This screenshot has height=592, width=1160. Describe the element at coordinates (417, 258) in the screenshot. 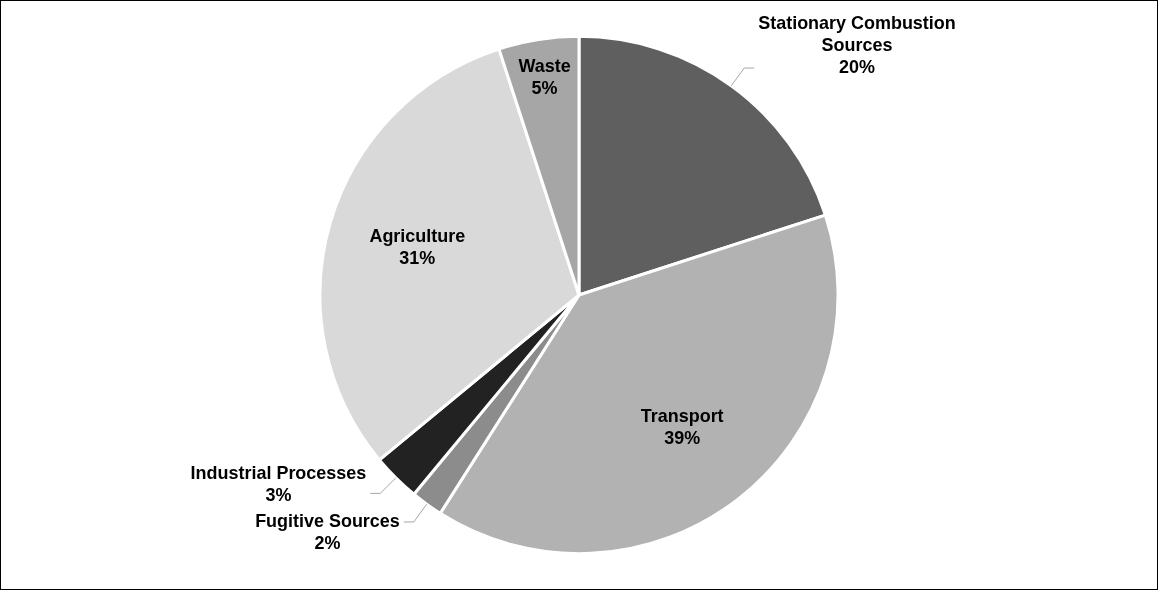

I see `data-label: 31%` at that location.